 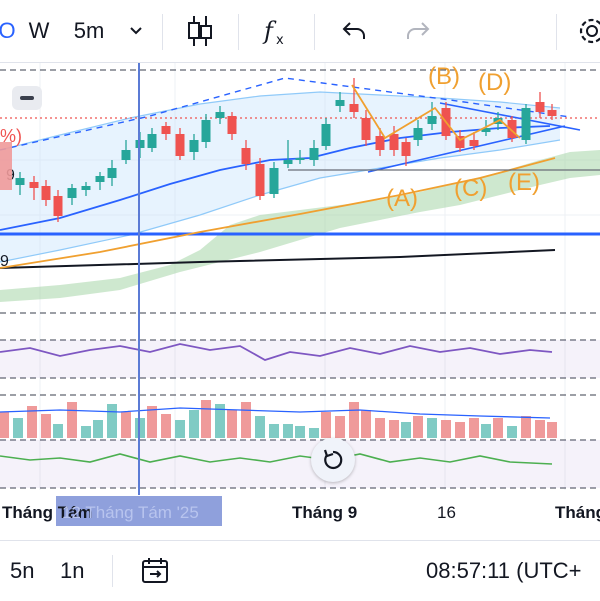 What do you see at coordinates (89, 30) in the screenshot?
I see `interval-5m-button: 5m` at bounding box center [89, 30].